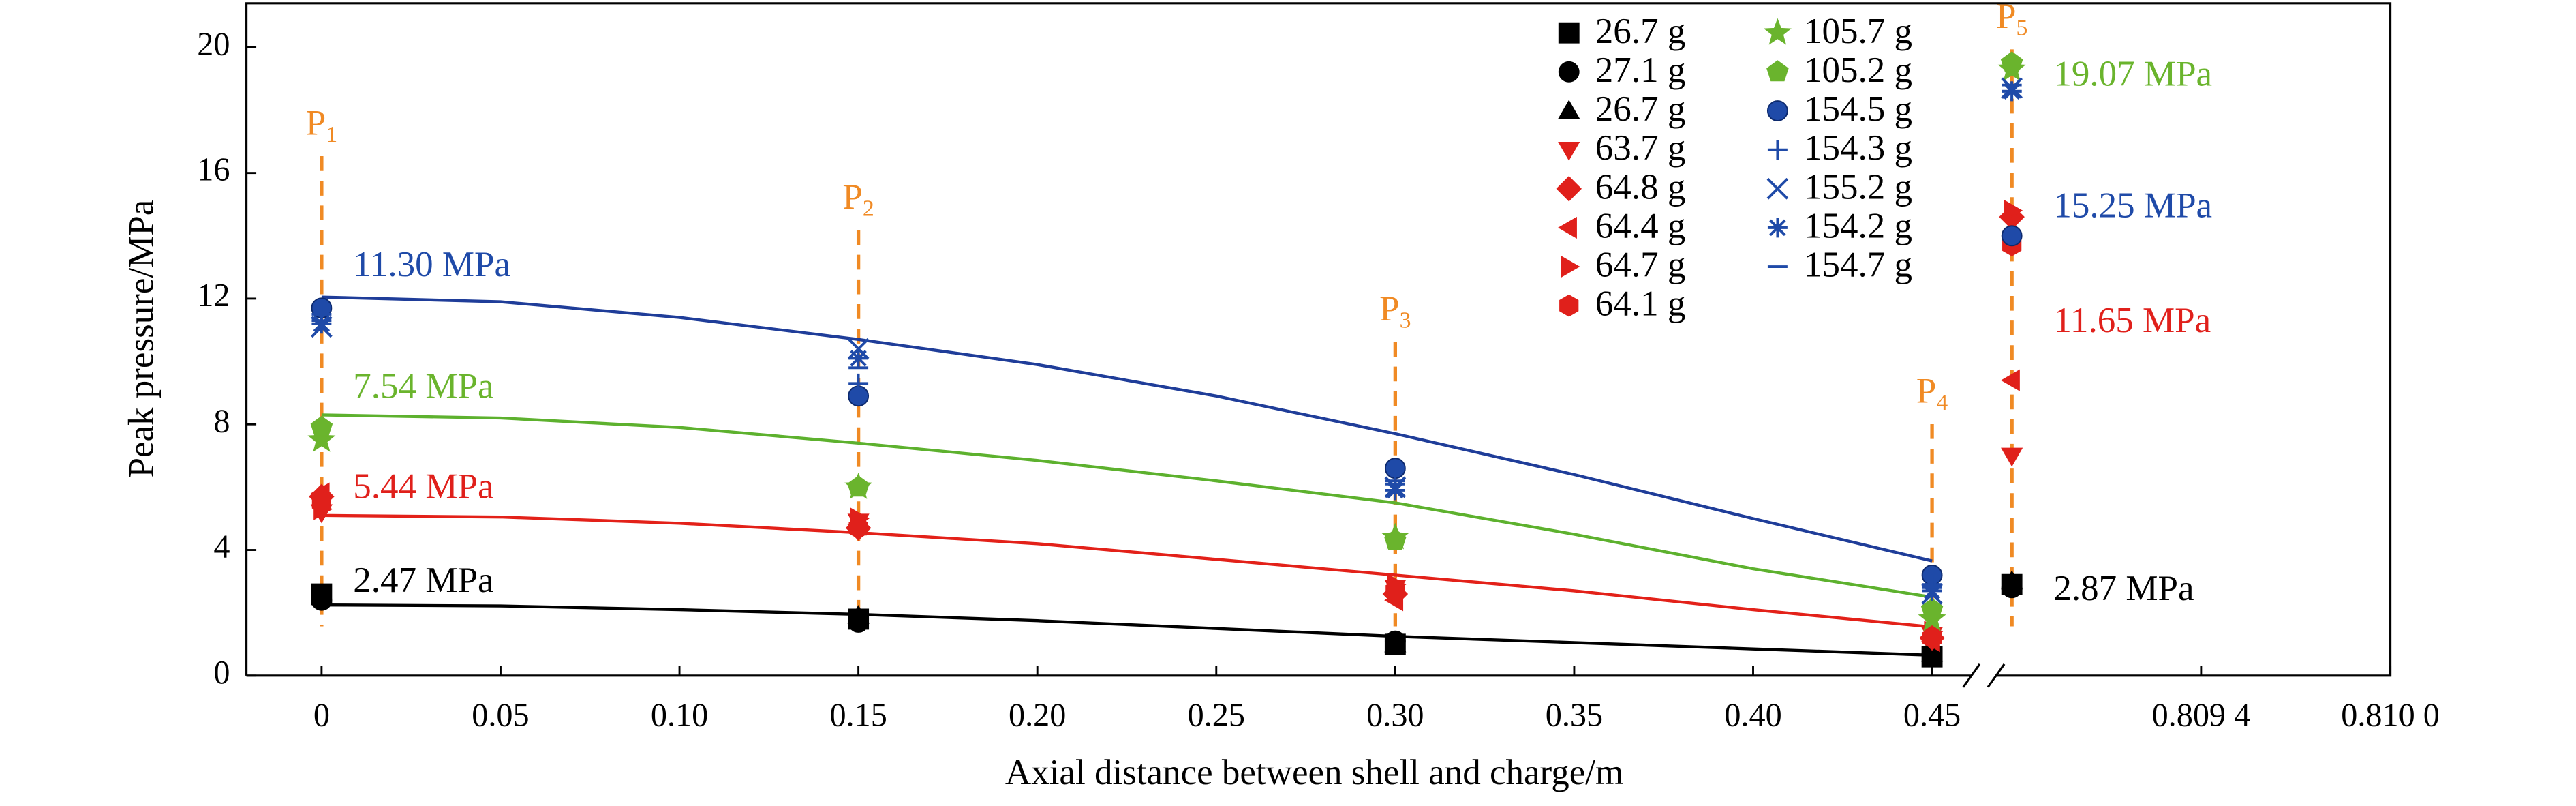  I want to click on legend-label: 105.7 g, so click(1858, 32).